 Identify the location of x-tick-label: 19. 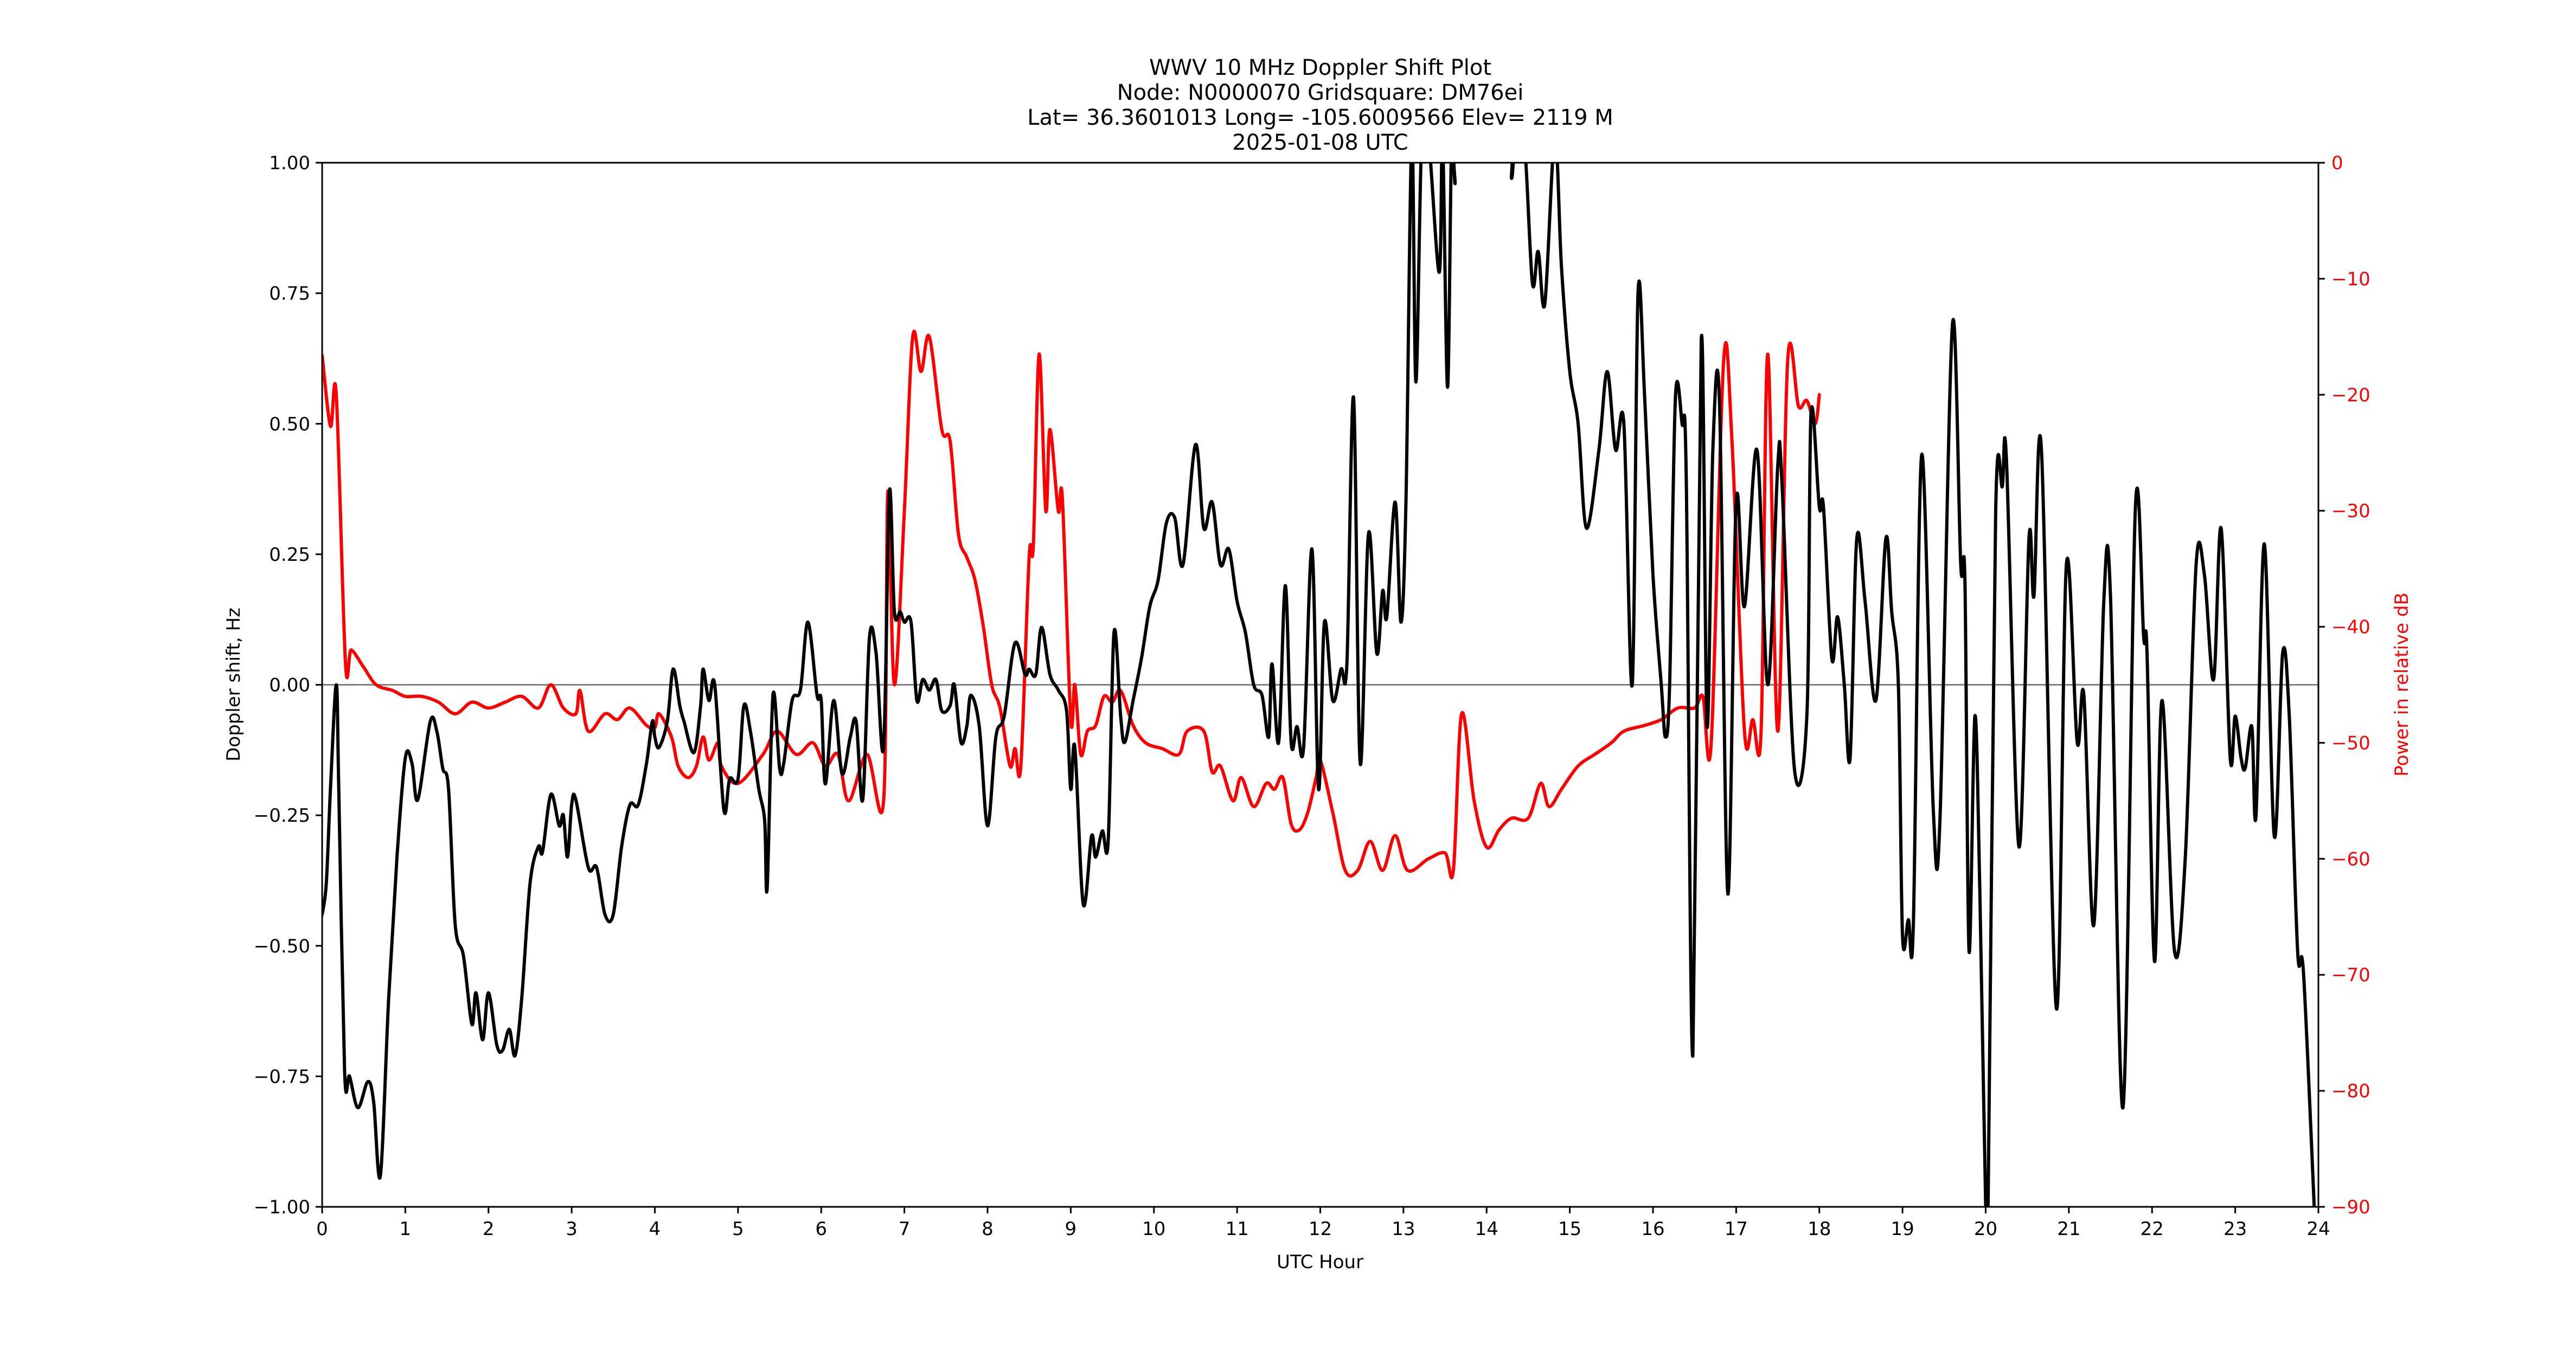
(1902, 1229).